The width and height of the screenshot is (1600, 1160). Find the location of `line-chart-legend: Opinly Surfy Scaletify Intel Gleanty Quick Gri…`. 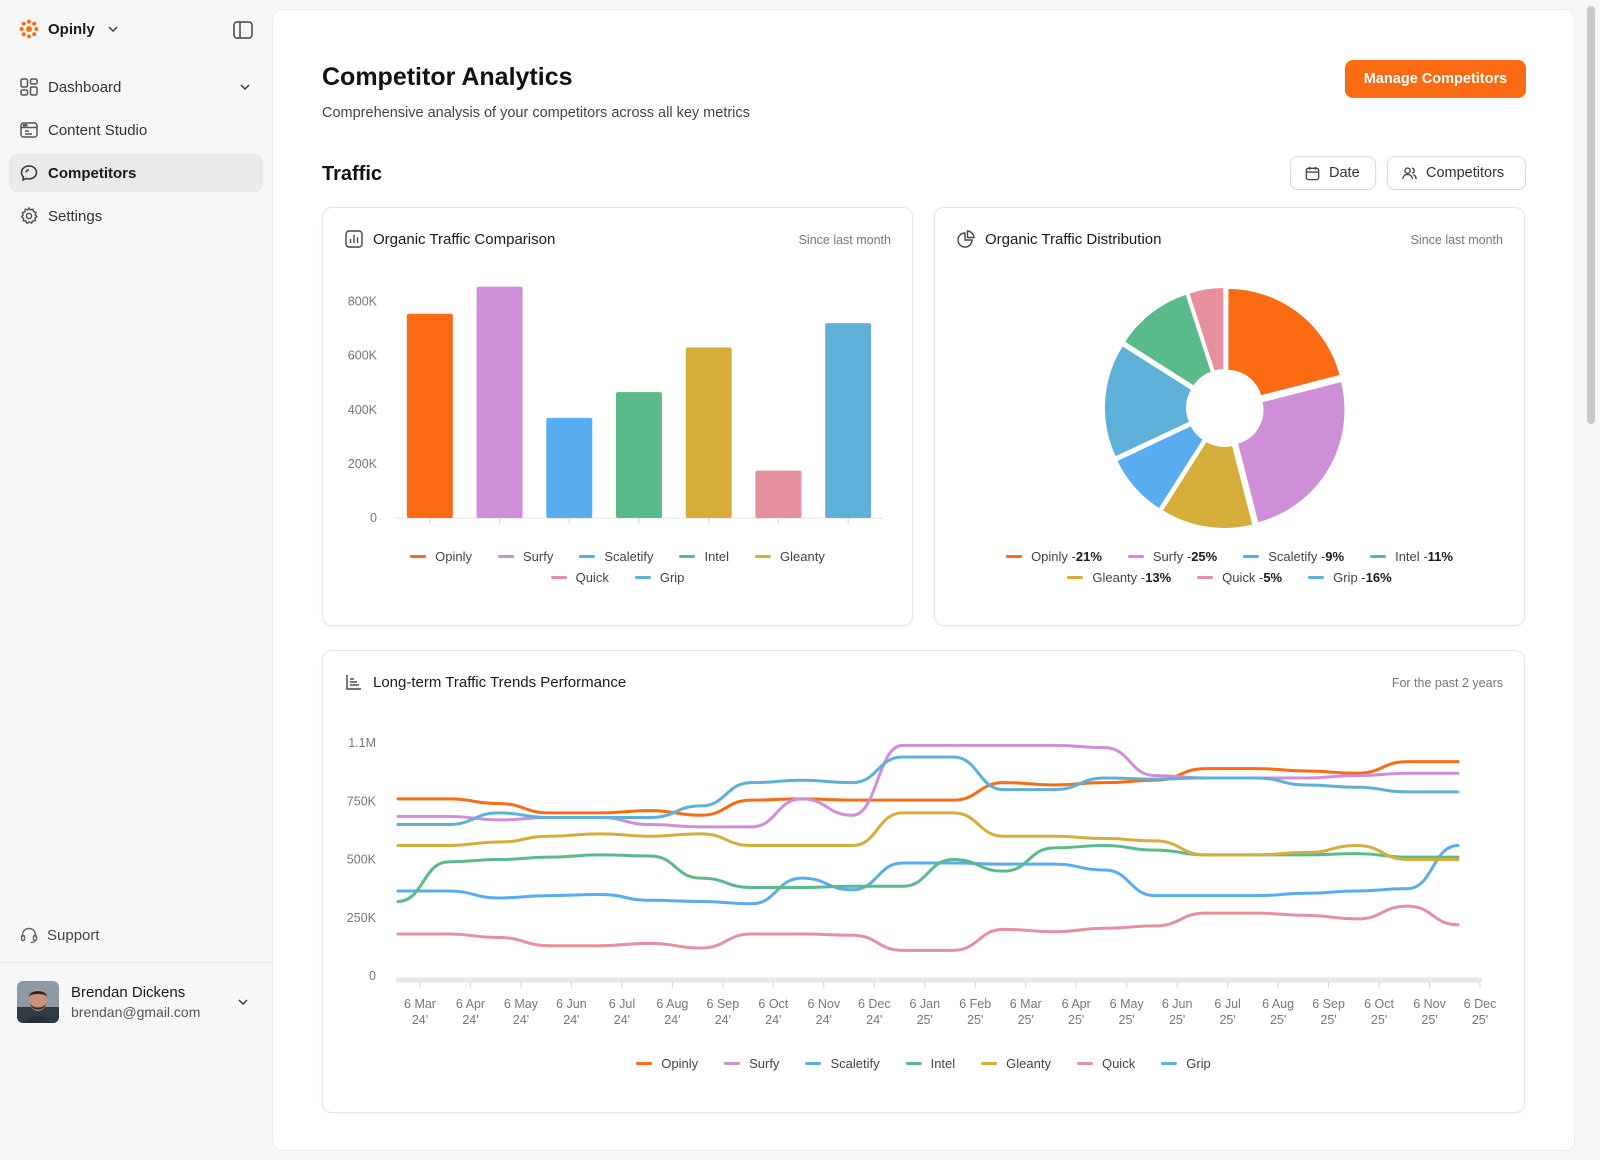

line-chart-legend: Opinly Surfy Scaletify Intel Gleanty Quick Gri… is located at coordinates (923, 1063).